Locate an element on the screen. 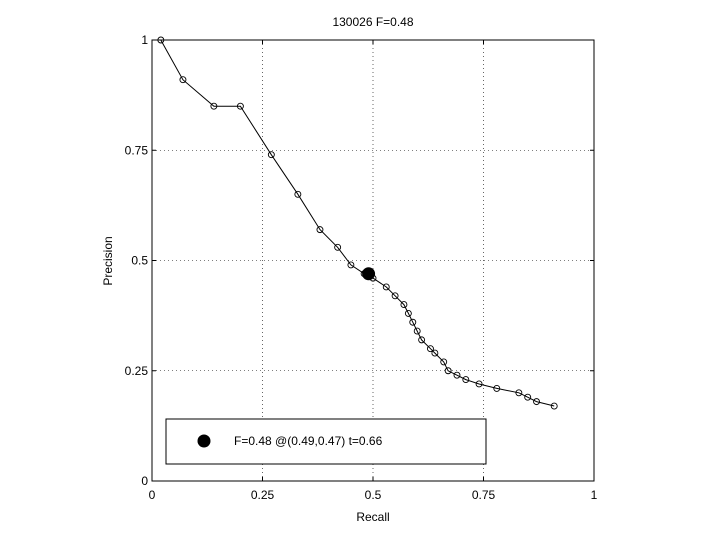  x-tick-label: 0.5 is located at coordinates (373, 495).